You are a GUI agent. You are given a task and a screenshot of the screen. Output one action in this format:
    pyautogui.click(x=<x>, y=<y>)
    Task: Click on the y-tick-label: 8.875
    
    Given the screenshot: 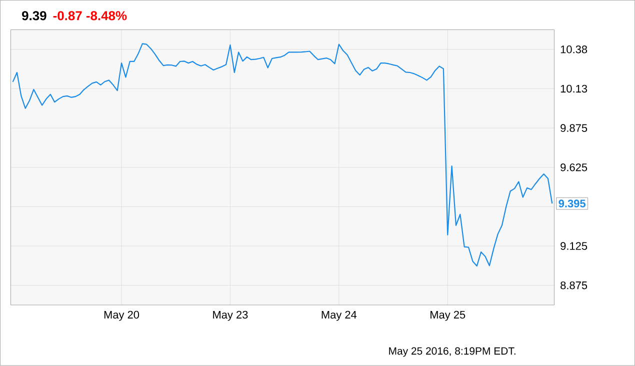 What is the action you would take?
    pyautogui.click(x=574, y=286)
    